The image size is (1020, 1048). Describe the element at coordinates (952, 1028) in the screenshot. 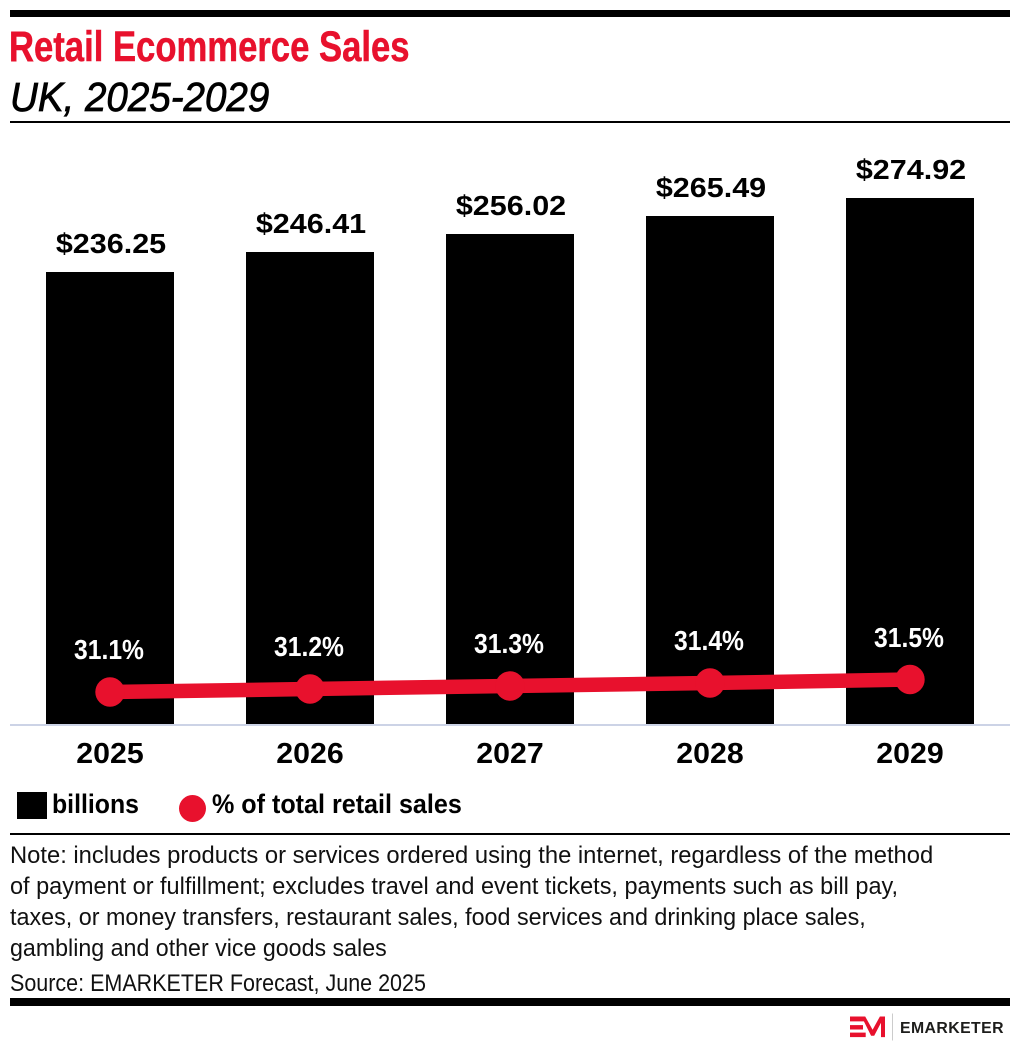

I see `svg-text: EMARKETER` at that location.